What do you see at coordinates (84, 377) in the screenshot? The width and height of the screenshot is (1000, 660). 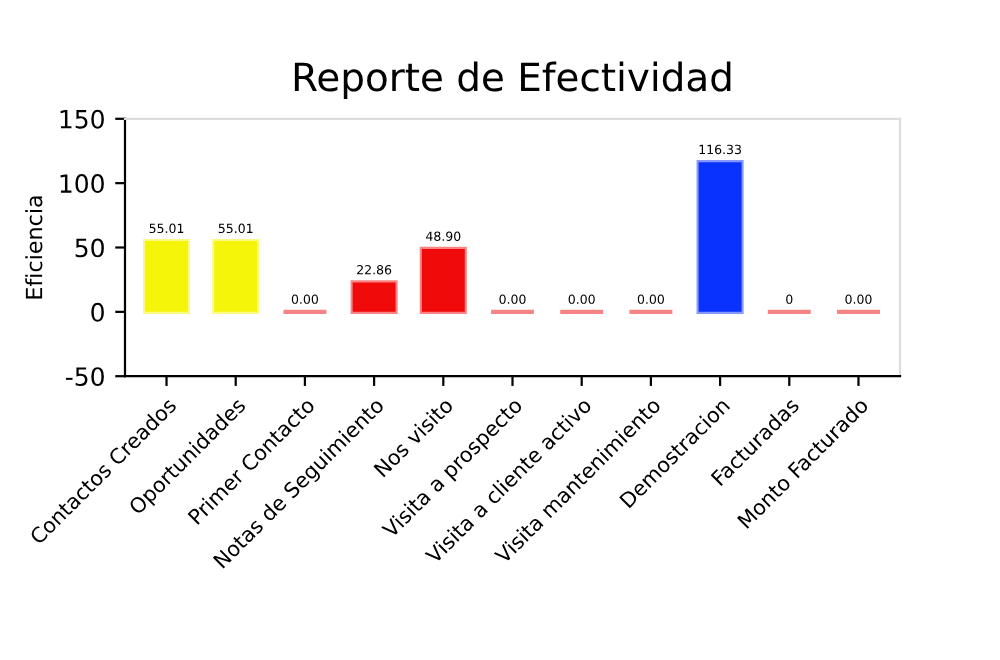 I see `y-tick-label: -50` at bounding box center [84, 377].